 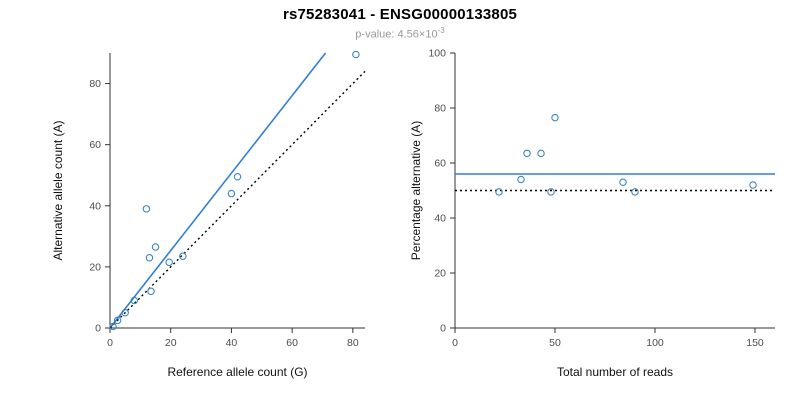 I want to click on p-value-exponent: -3, so click(x=441, y=30).